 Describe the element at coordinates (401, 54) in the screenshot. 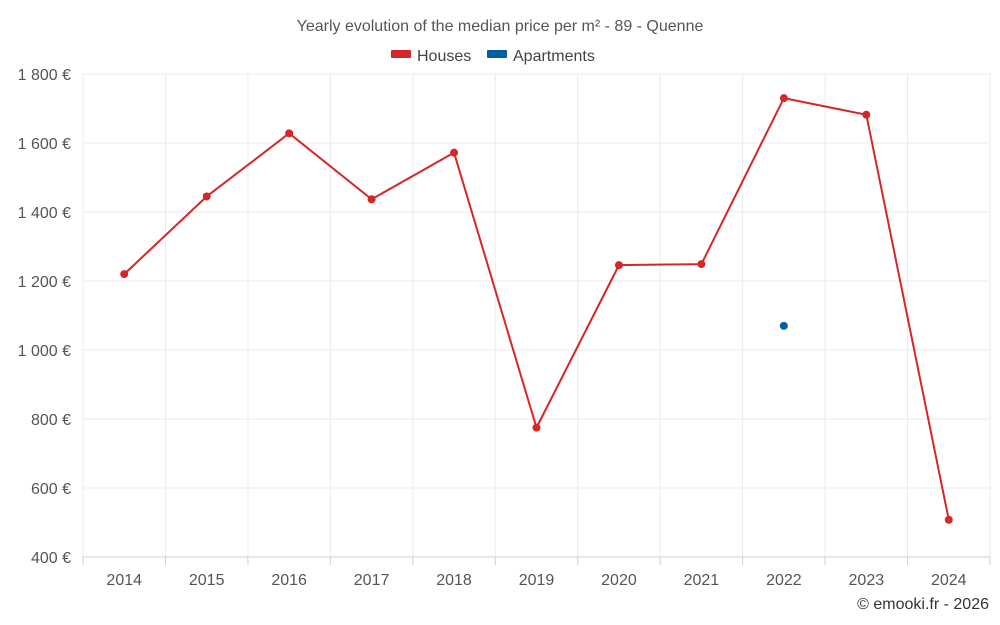

I see `legend-swatch-houses` at that location.